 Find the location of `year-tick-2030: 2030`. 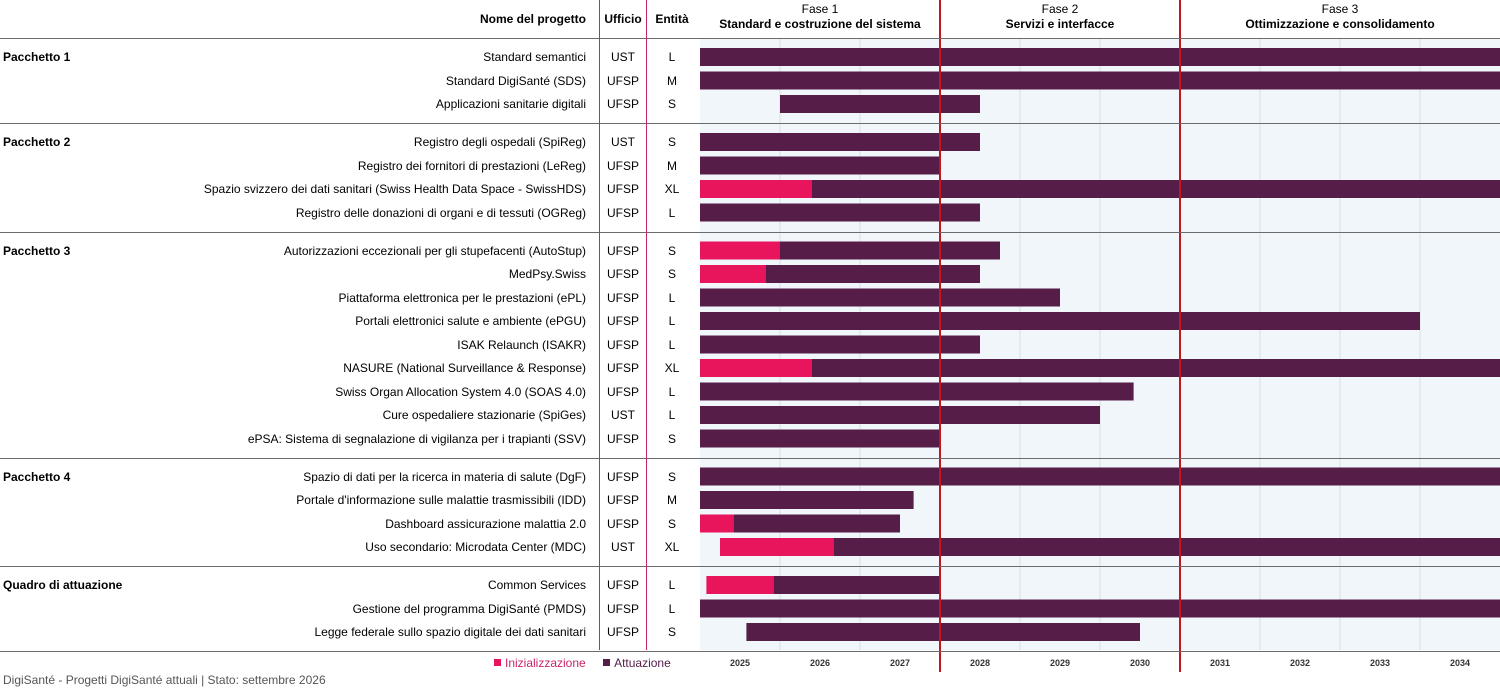

year-tick-2030: 2030 is located at coordinates (1140, 663).